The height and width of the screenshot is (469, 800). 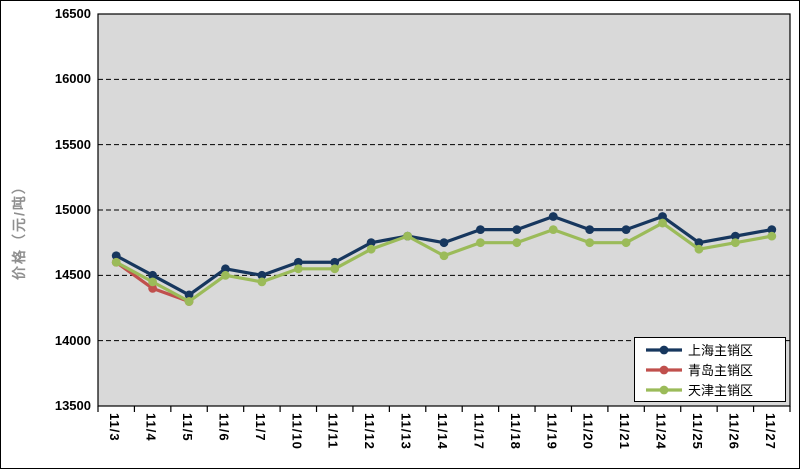 I want to click on x-tick-label: 11/26, so click(x=734, y=431).